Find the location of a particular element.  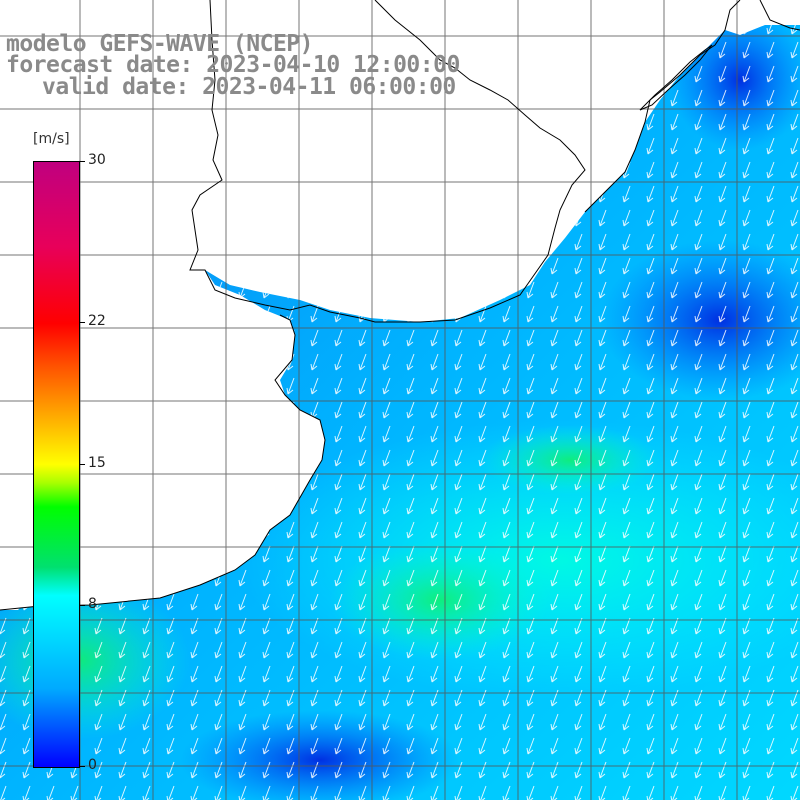

coastline-north is located at coordinates (779, 15).